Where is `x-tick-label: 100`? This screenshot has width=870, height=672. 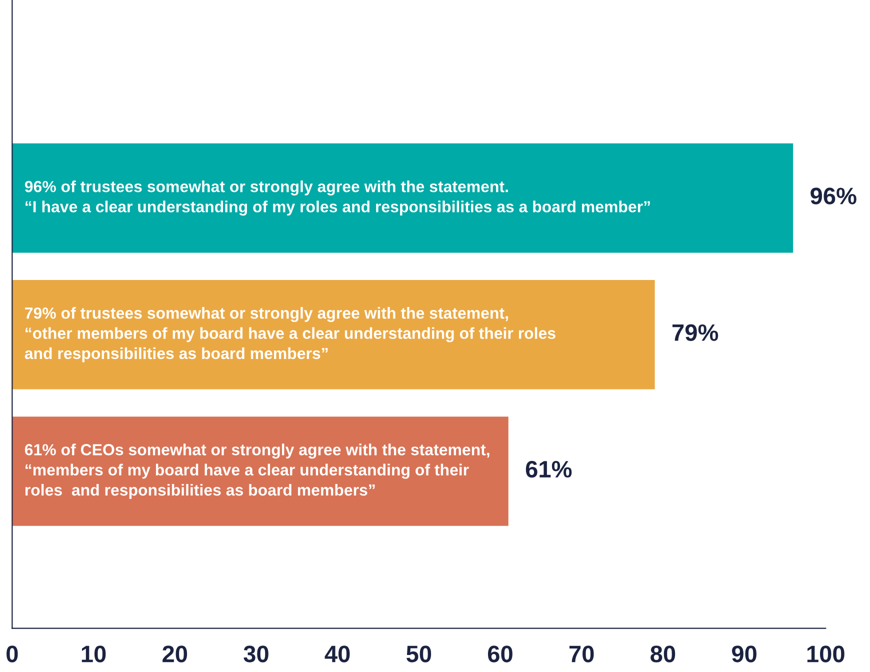 x-tick-label: 100 is located at coordinates (825, 654).